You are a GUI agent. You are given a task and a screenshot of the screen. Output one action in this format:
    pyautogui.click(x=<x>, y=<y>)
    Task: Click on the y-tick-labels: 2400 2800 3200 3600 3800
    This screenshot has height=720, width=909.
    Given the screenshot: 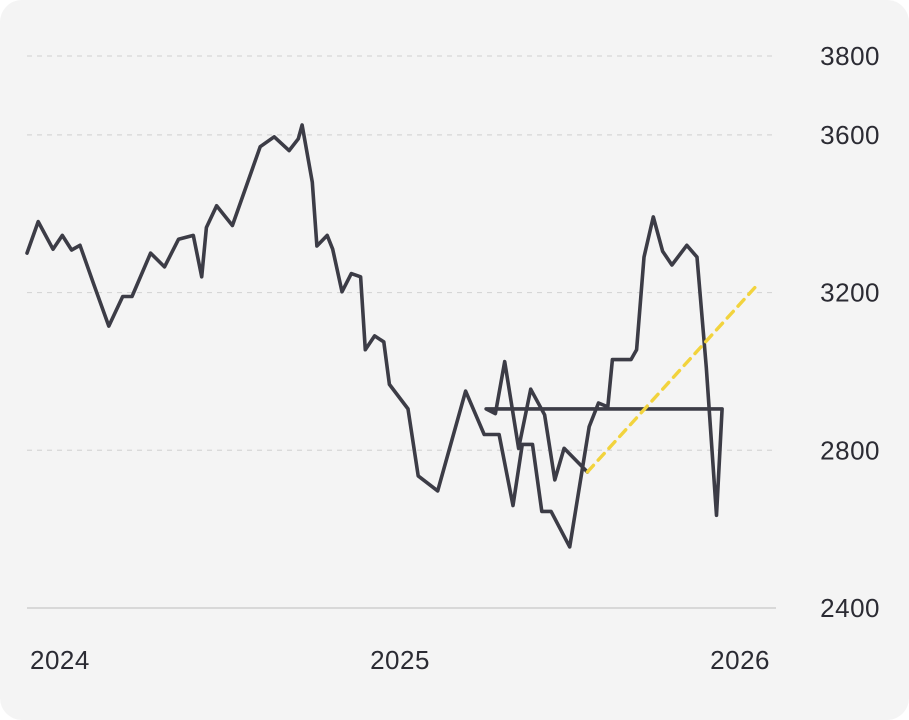 What is the action you would take?
    pyautogui.click(x=850, y=332)
    